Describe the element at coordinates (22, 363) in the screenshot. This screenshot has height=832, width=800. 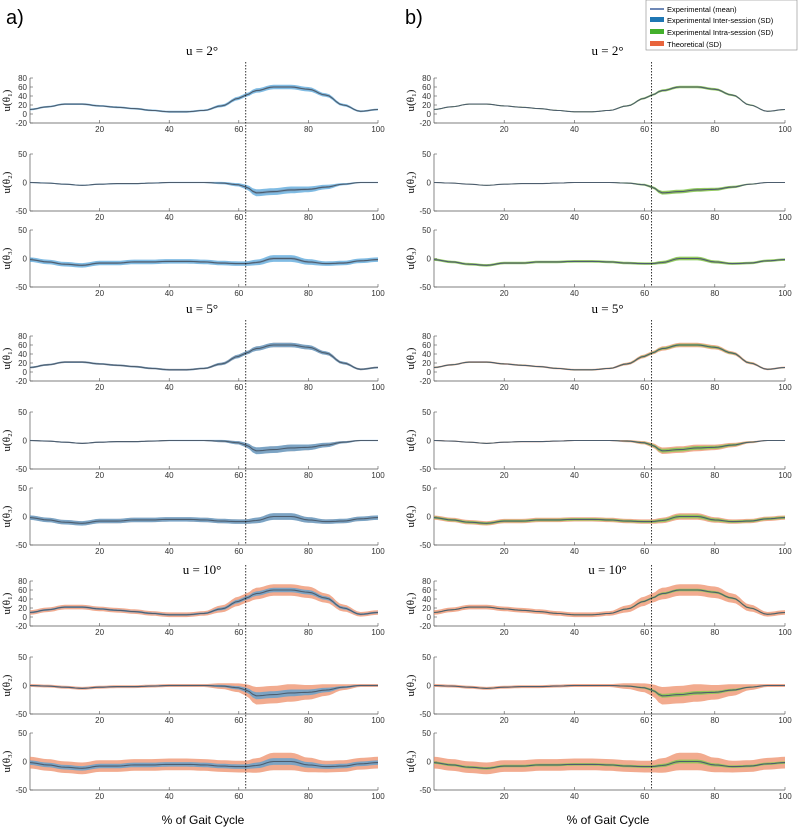
I see `y-tick-label: 20` at that location.